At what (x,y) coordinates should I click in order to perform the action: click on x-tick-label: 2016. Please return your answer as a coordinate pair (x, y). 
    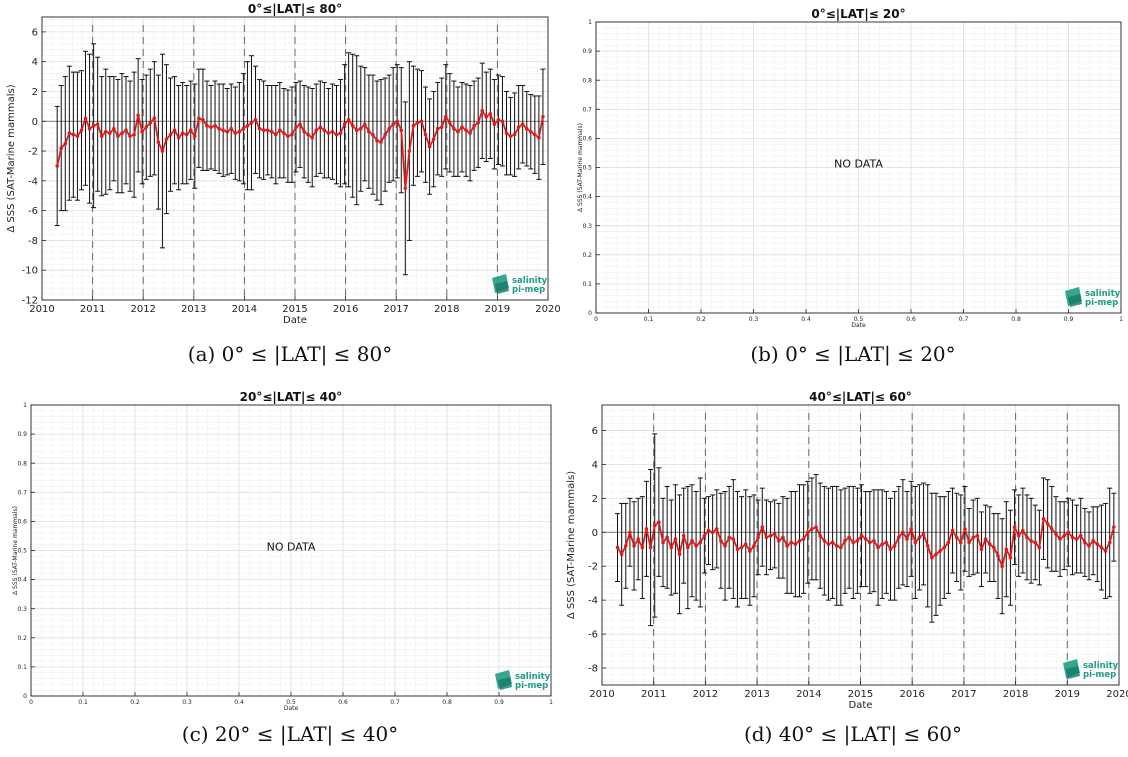
    Looking at the image, I should click on (911, 694).